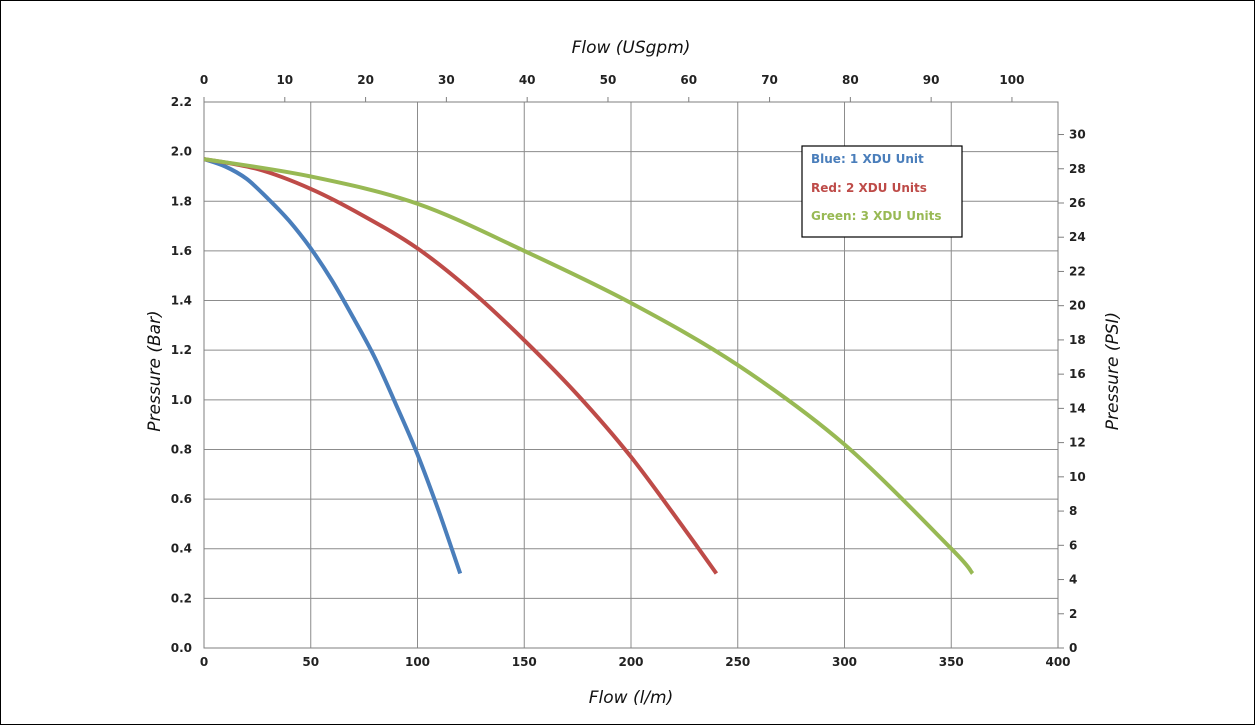 The height and width of the screenshot is (725, 1255). I want to click on y2-tick-label: 0, so click(1073, 648).